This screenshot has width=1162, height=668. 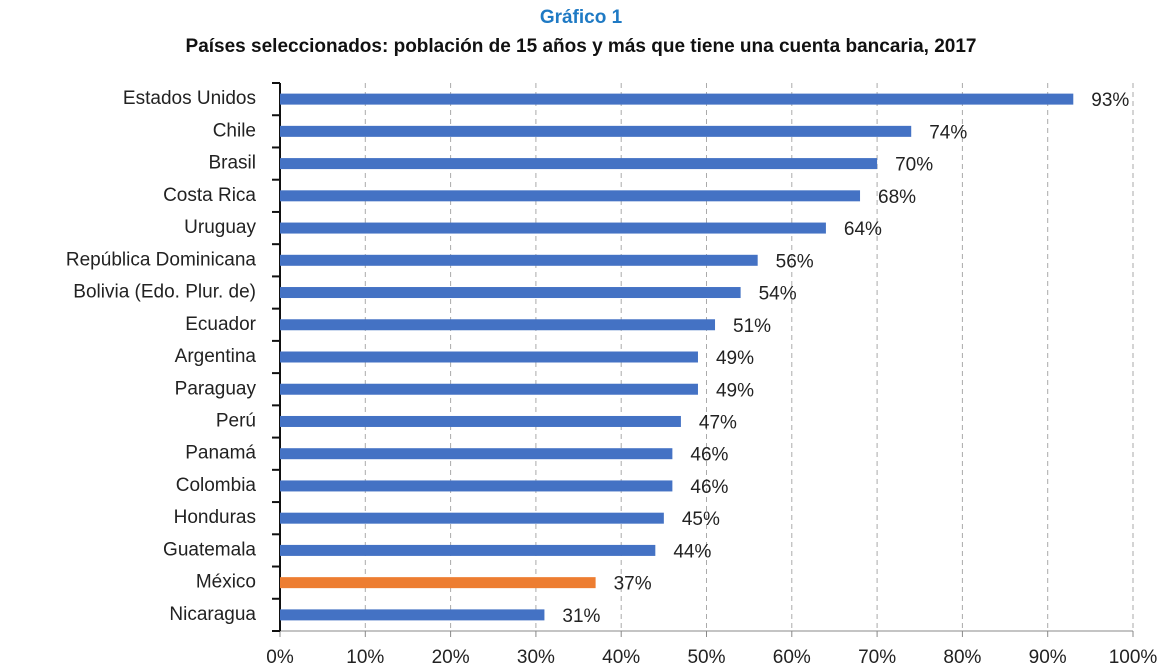 I want to click on y-tick-label: Costa Rica, so click(x=209, y=195).